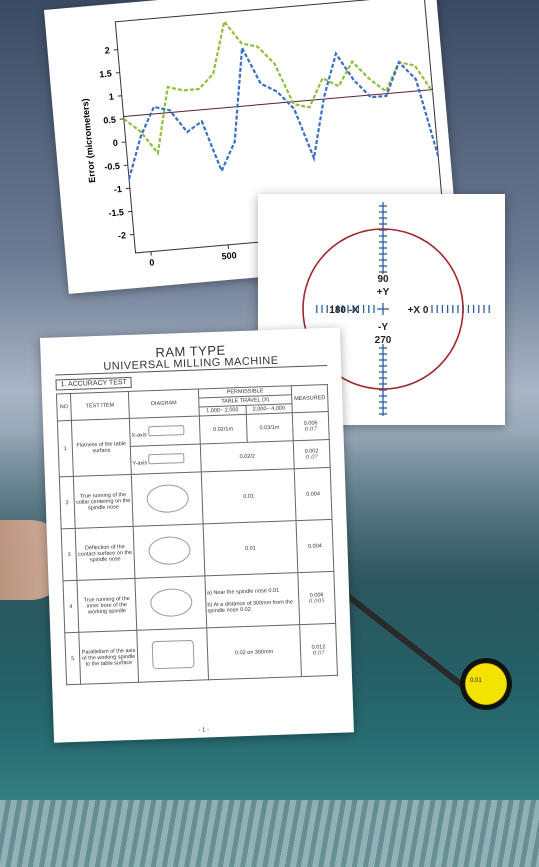 The height and width of the screenshot is (867, 539). I want to click on label-plus-y: +Y, so click(383, 292).